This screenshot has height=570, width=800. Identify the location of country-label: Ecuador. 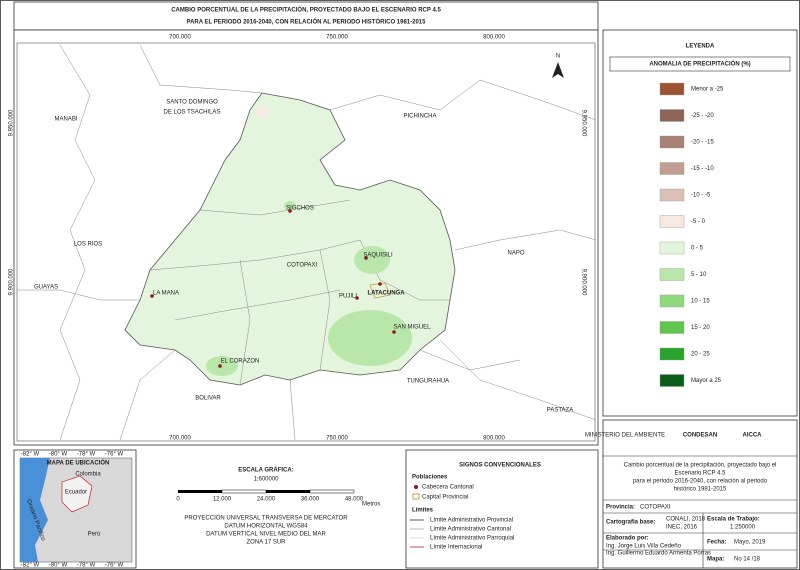
(76, 493).